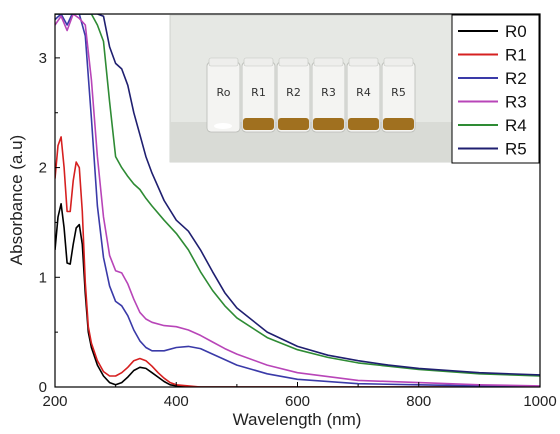 This screenshot has width=560, height=434. I want to click on x-tick-label: 1000, so click(539, 401).